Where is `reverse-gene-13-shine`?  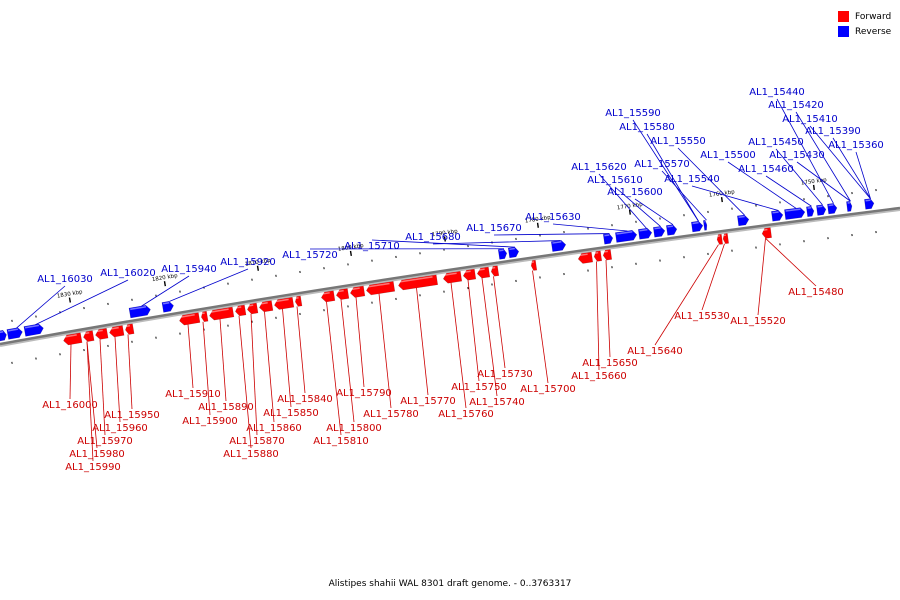 reverse-gene-13-shine is located at coordinates (695, 223).